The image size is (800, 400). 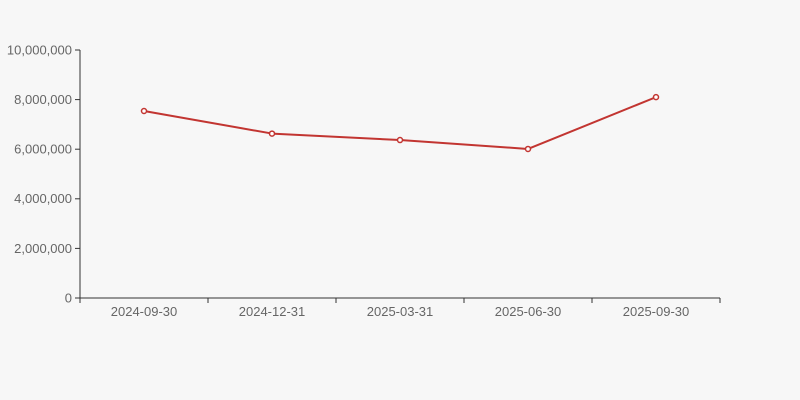 I want to click on y-tick-label: 10,000,000, so click(x=39, y=49).